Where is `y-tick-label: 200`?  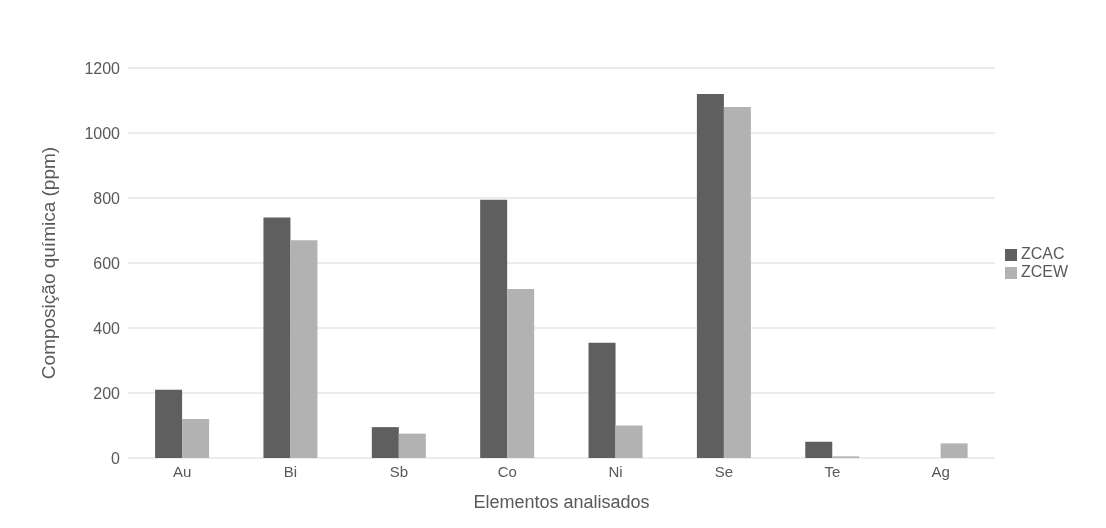
y-tick-label: 200 is located at coordinates (107, 393).